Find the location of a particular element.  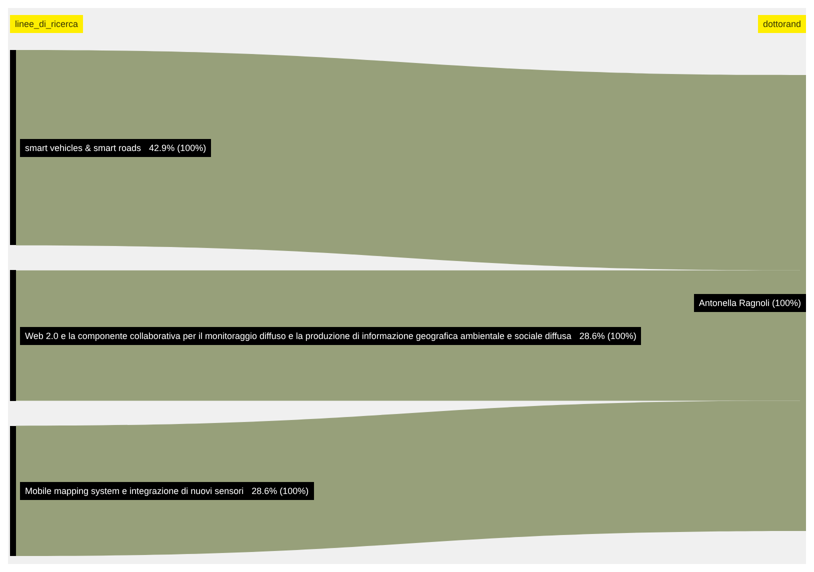

text: linee_di_ricerca is located at coordinates (47, 24).